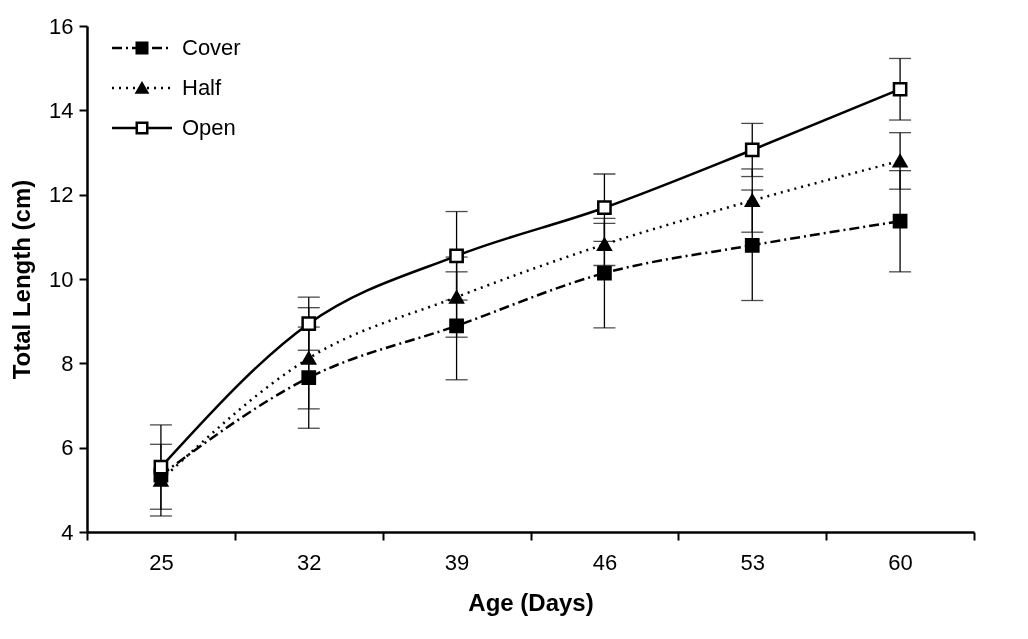  What do you see at coordinates (67, 363) in the screenshot?
I see `y-tick-label: 8` at bounding box center [67, 363].